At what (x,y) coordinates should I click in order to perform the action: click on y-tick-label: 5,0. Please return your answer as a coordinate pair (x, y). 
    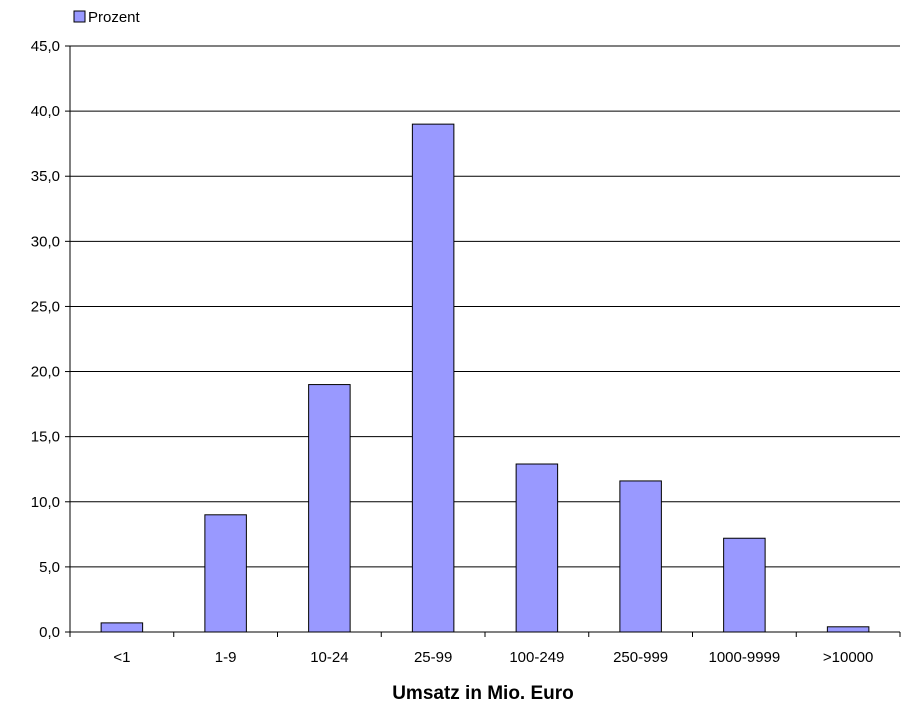
    Looking at the image, I should click on (49, 567).